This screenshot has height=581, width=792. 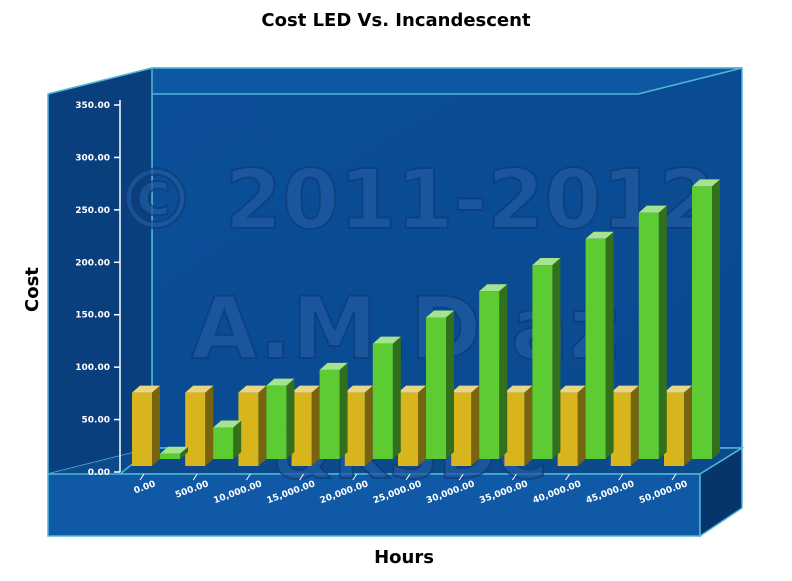 What do you see at coordinates (92, 316) in the screenshot?
I see `y-tick-label: 150.00` at bounding box center [92, 316].